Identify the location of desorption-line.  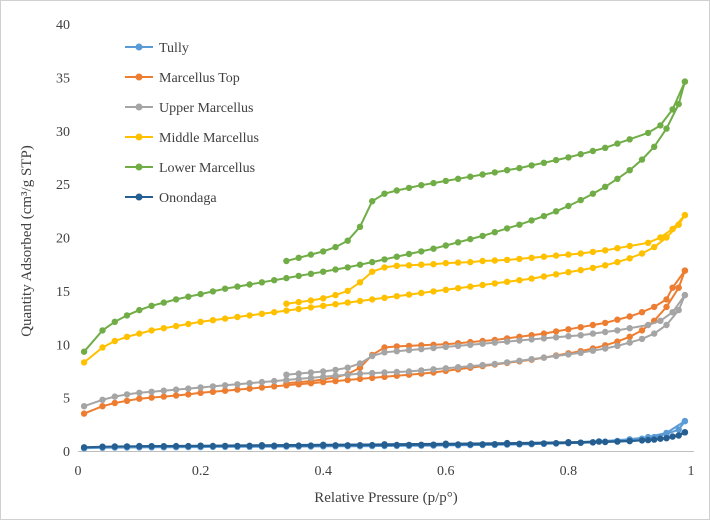
(486, 335).